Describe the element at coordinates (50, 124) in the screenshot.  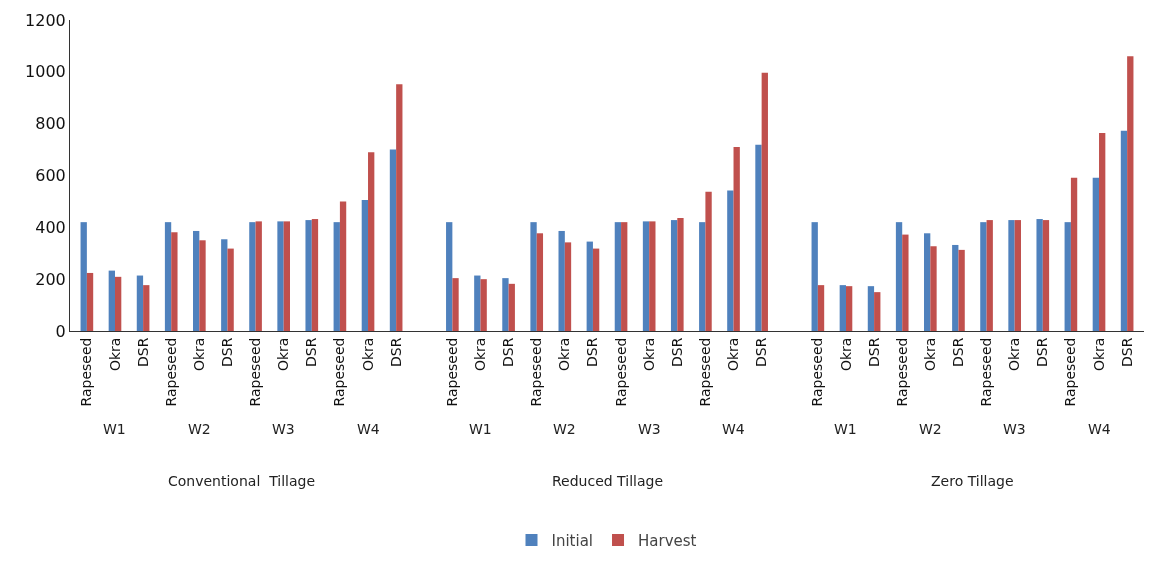
I see `y-tick-label: 800` at that location.